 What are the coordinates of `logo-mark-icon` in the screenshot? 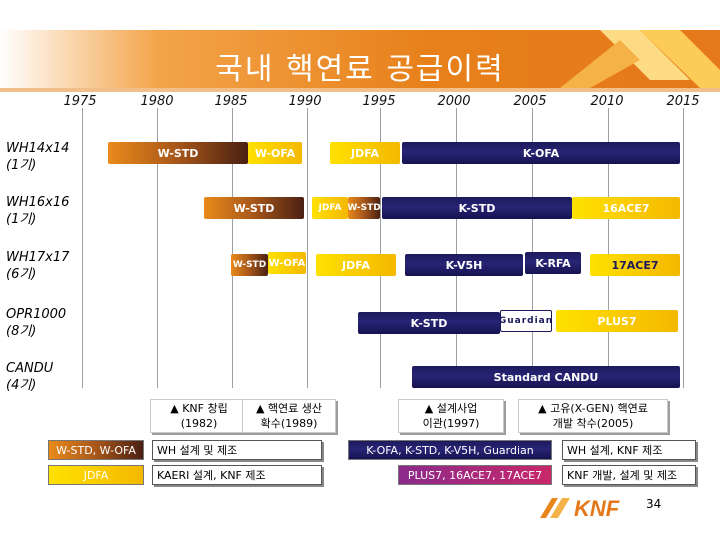 It's located at (640, 59).